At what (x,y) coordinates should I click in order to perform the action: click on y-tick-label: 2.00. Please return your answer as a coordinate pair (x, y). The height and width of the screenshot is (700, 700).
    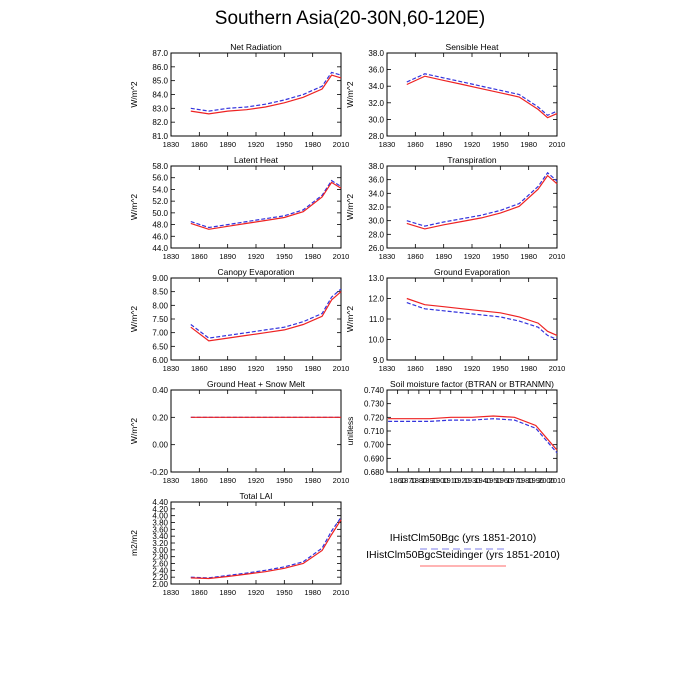
    Looking at the image, I should click on (160, 584).